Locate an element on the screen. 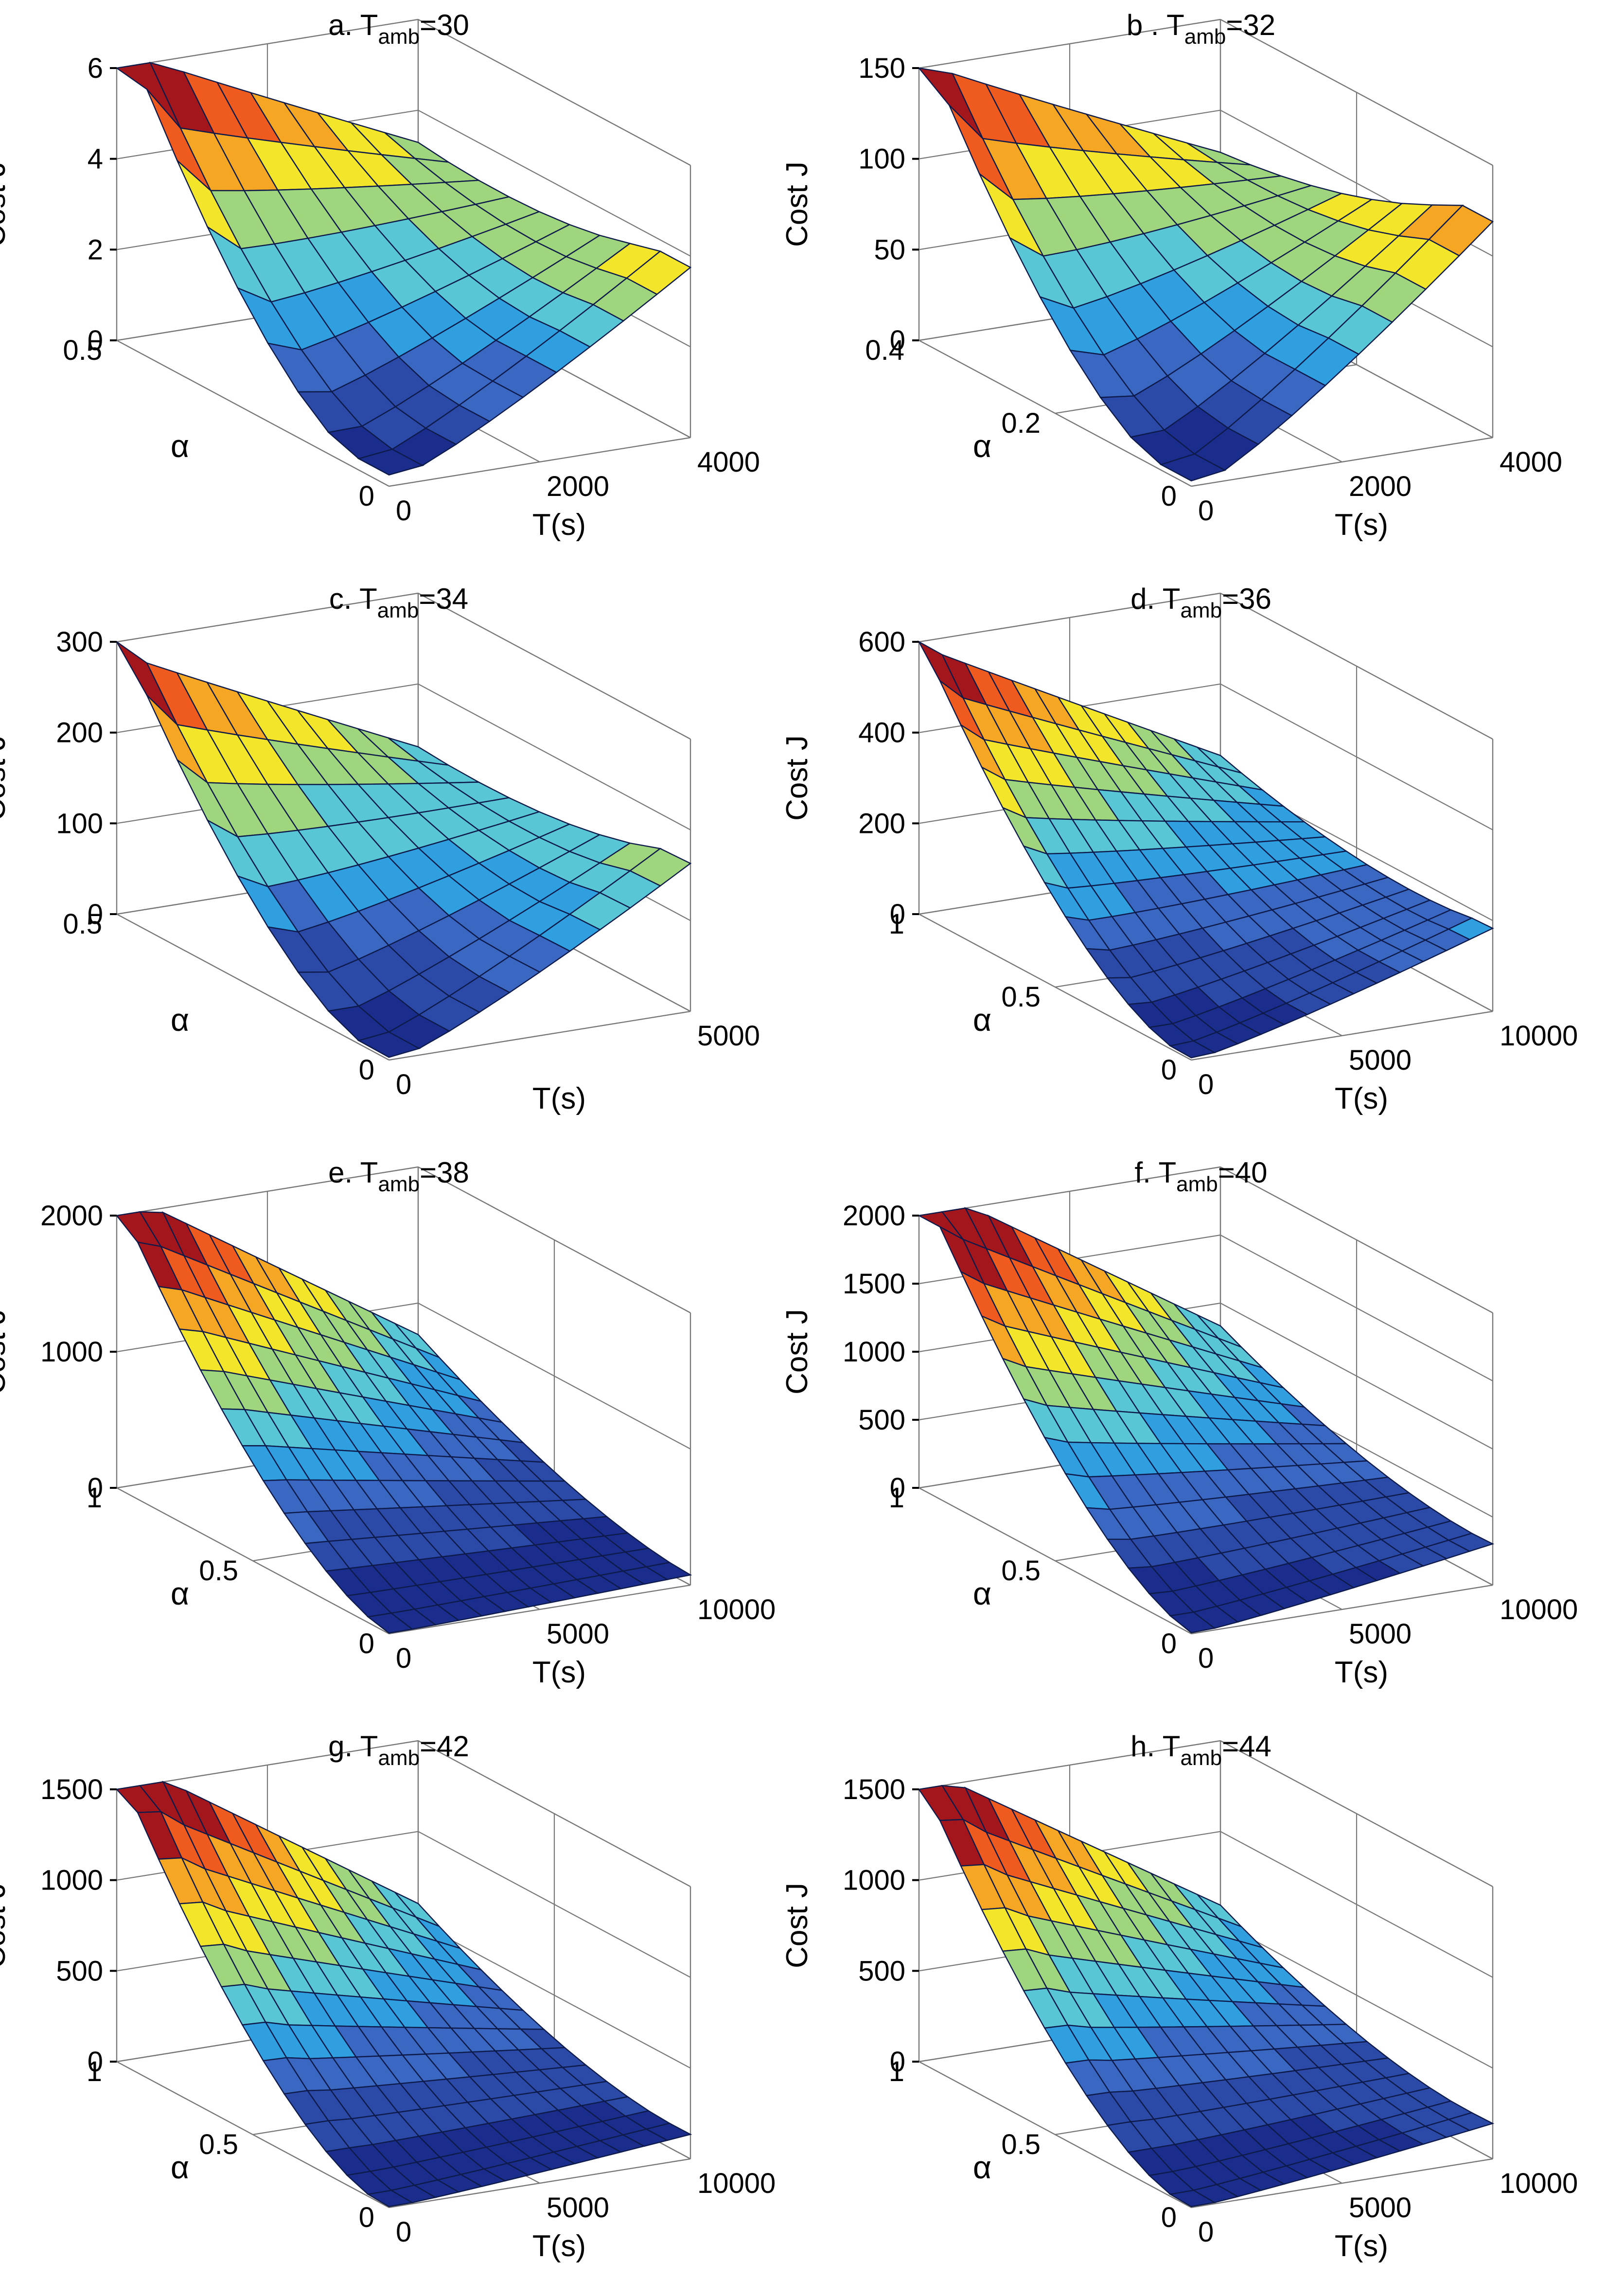  chart-title-h: h. Tamb=44 is located at coordinates (1200, 1750).